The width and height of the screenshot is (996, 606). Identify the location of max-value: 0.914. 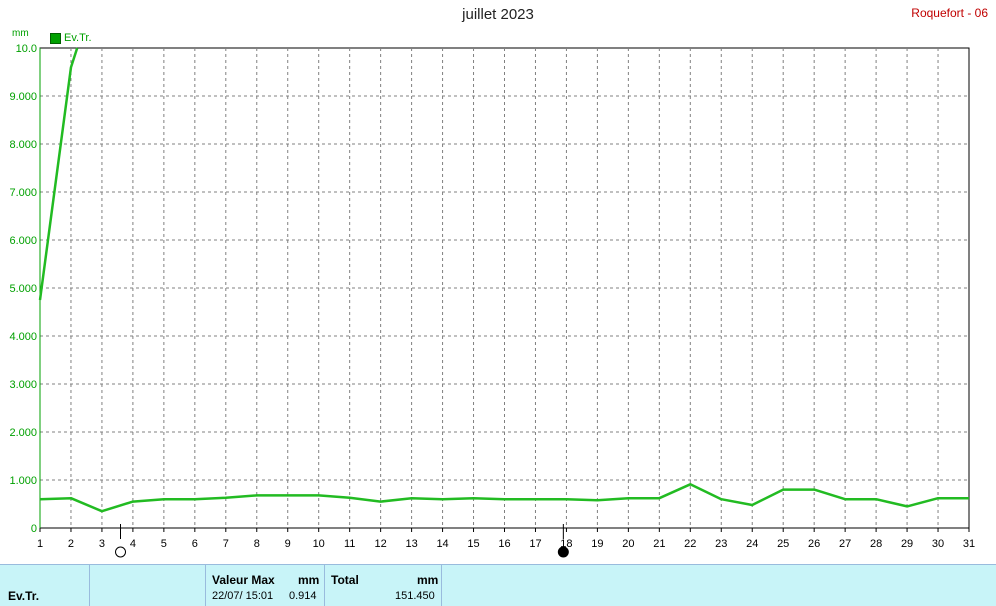
(303, 596).